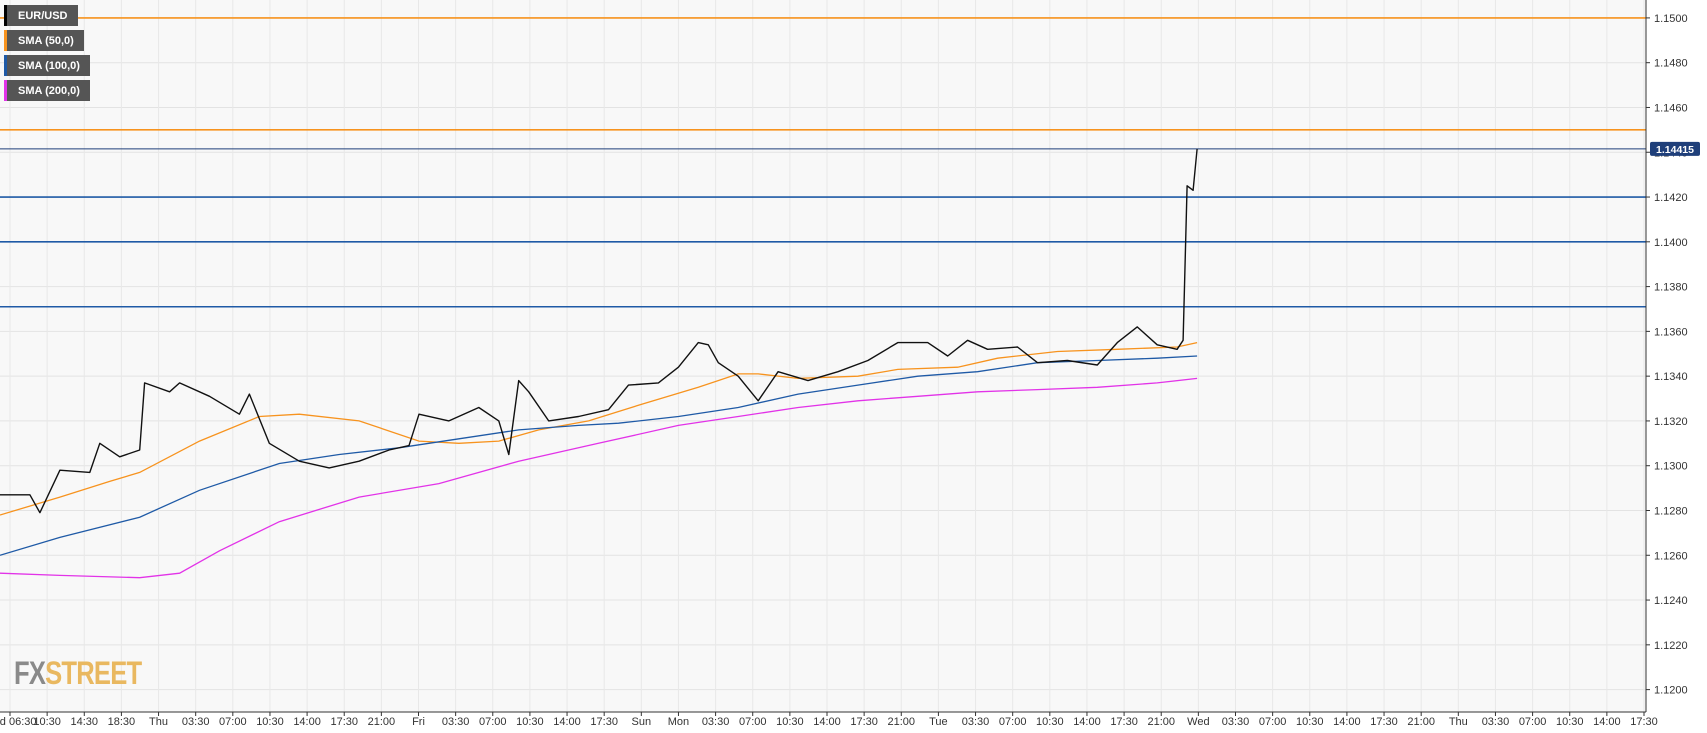 This screenshot has height=733, width=1707. Describe the element at coordinates (1671, 198) in the screenshot. I see `y-tick-label: 1.1420` at that location.